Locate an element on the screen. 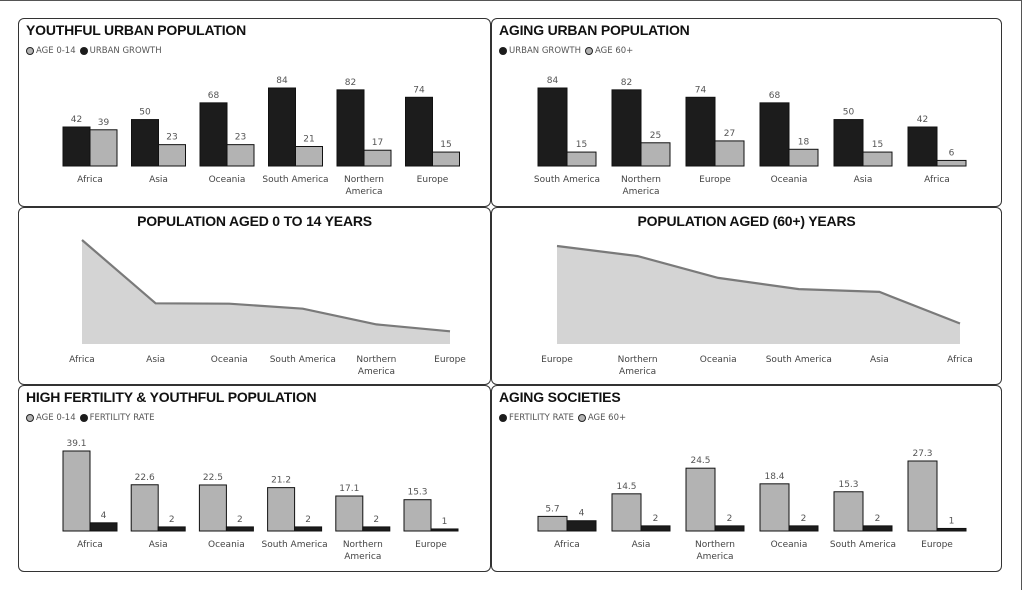 This screenshot has height=590, width=1022. bar-fertility-rate-northern-america is located at coordinates (729, 528).